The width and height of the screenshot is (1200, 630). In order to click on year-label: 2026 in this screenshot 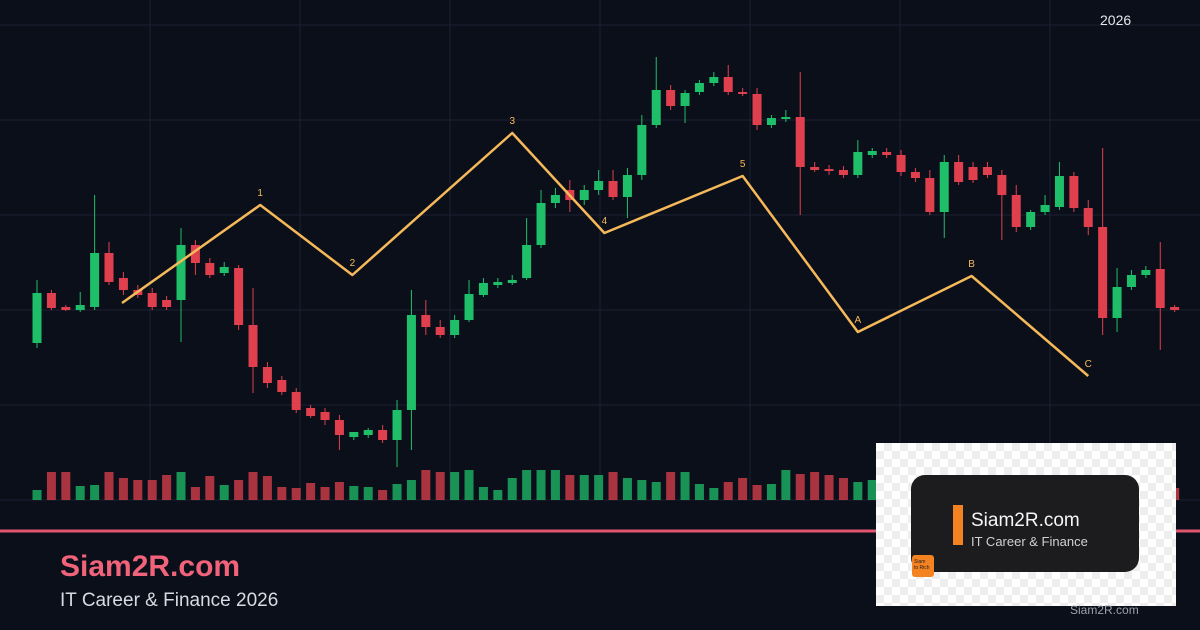, I will do `click(1116, 20)`.